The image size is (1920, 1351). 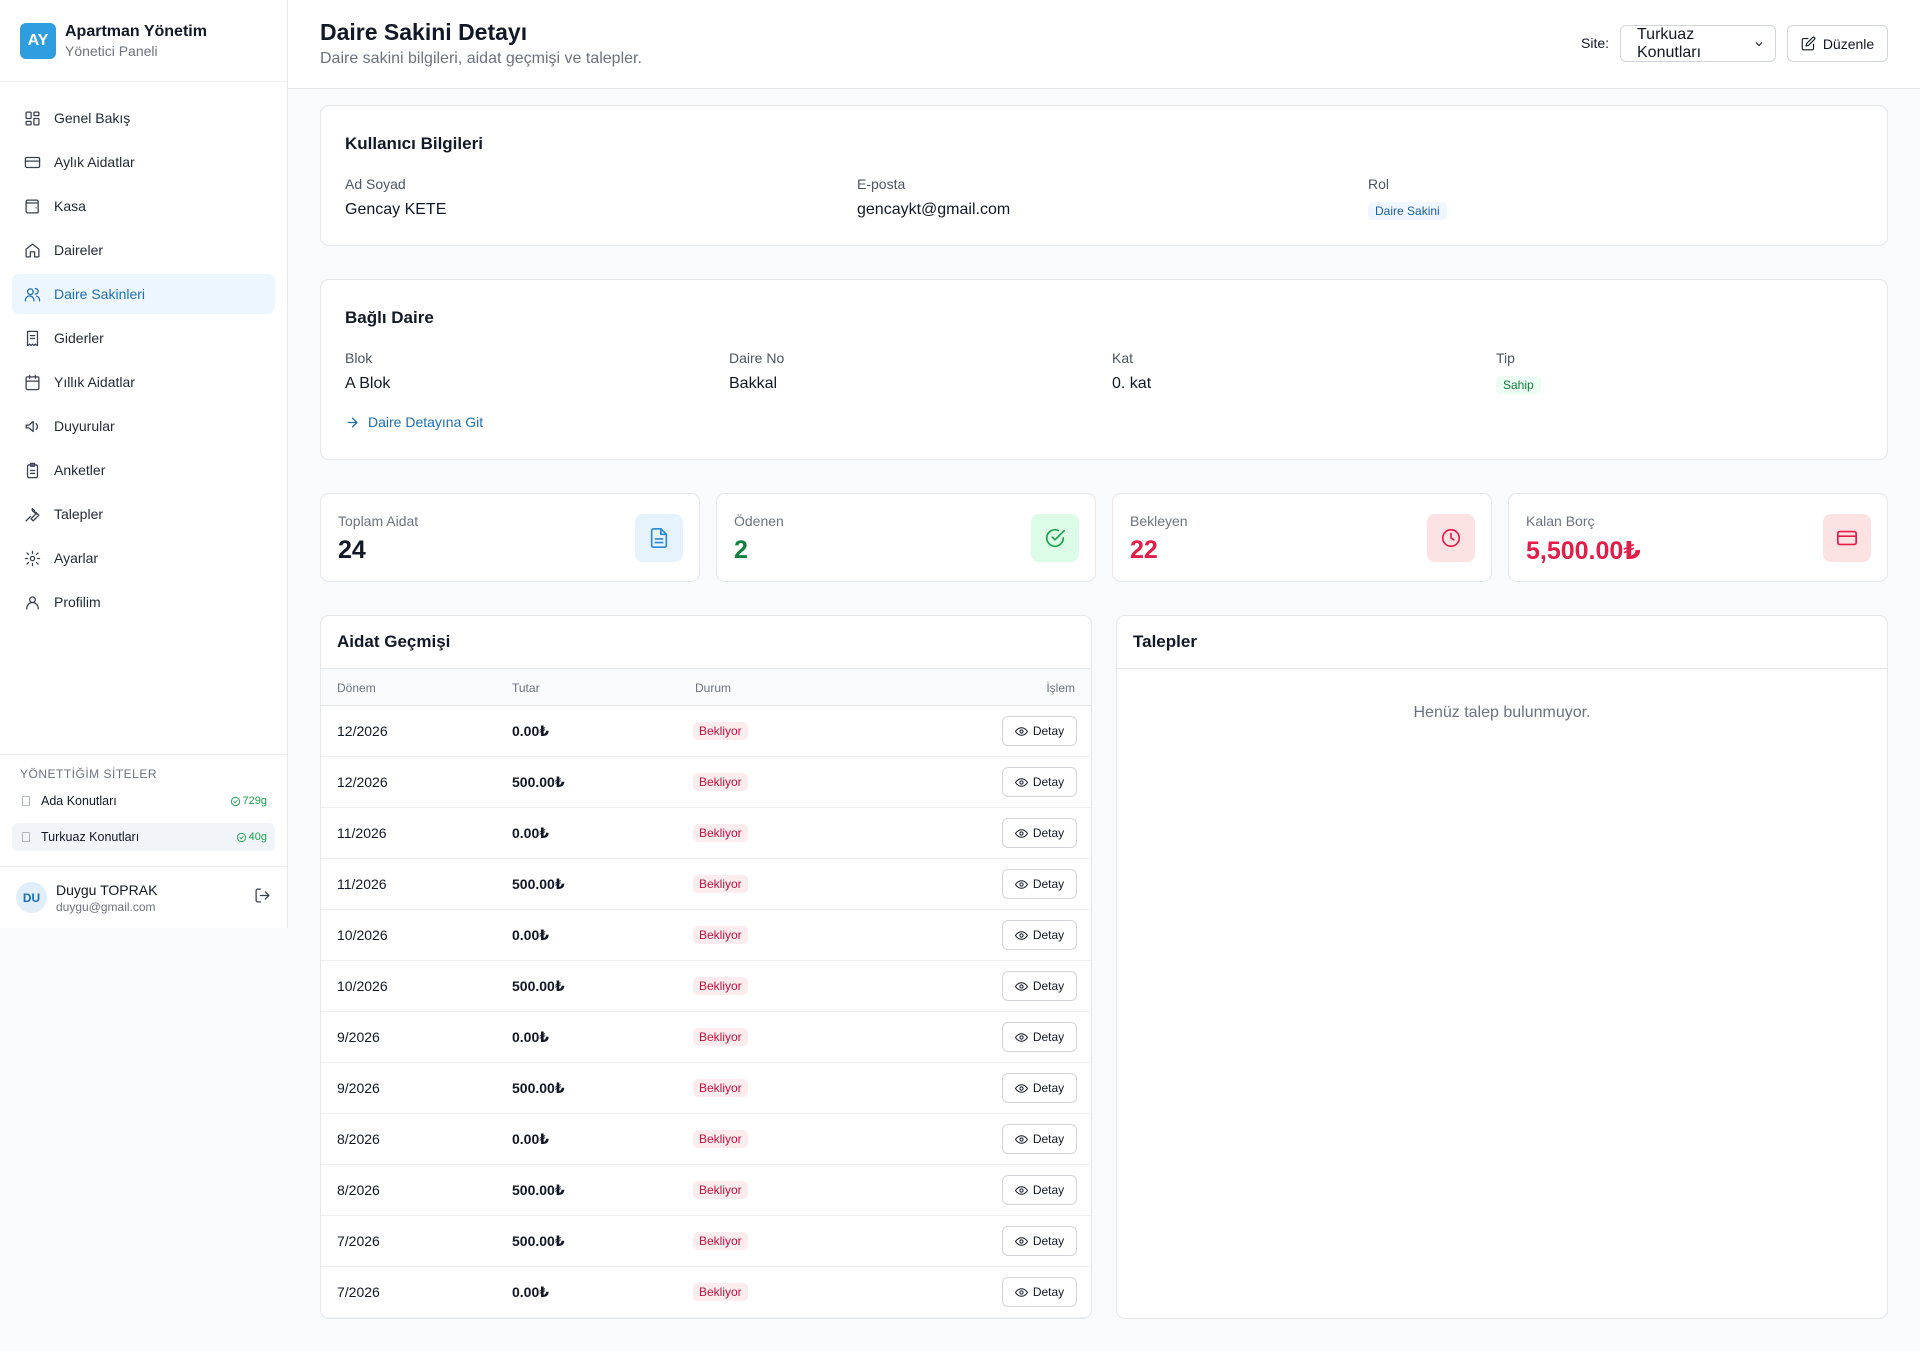 I want to click on clock-icon, so click(x=1451, y=538).